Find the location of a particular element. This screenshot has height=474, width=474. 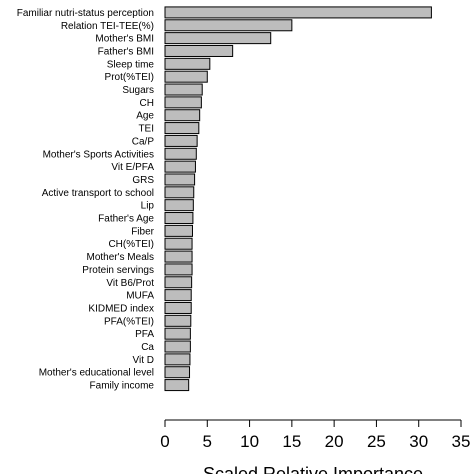

category-label: Sugars is located at coordinates (138, 90).